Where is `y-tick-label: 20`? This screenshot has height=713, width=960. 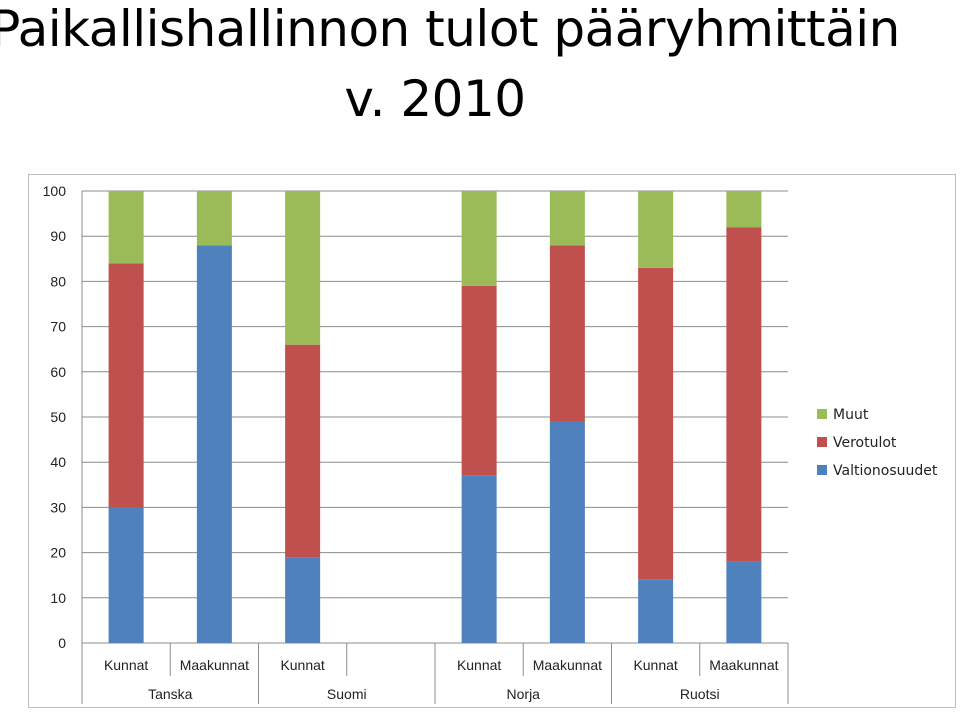
y-tick-label: 20 is located at coordinates (58, 553).